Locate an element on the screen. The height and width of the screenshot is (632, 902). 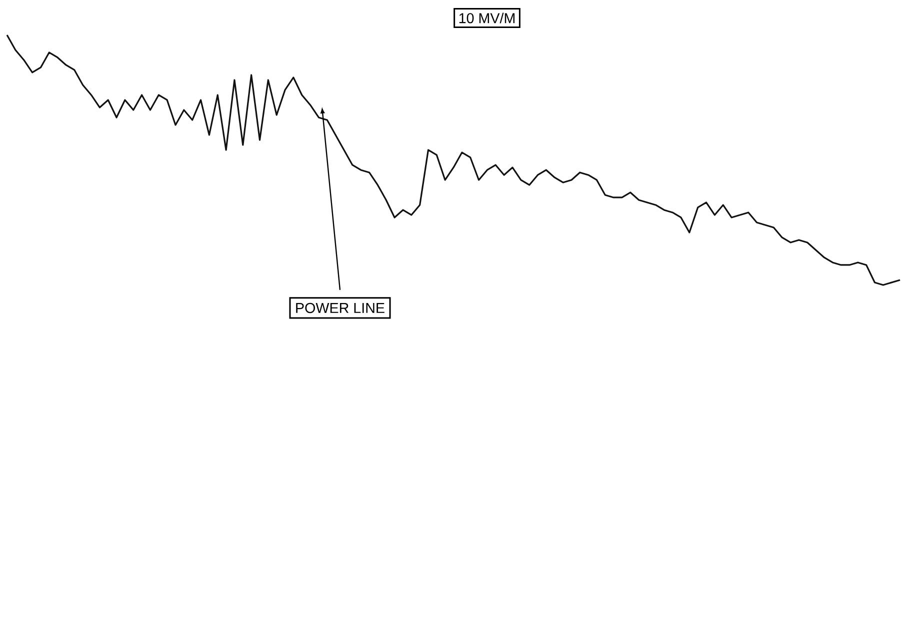
text: POWER LINE is located at coordinates (340, 308).